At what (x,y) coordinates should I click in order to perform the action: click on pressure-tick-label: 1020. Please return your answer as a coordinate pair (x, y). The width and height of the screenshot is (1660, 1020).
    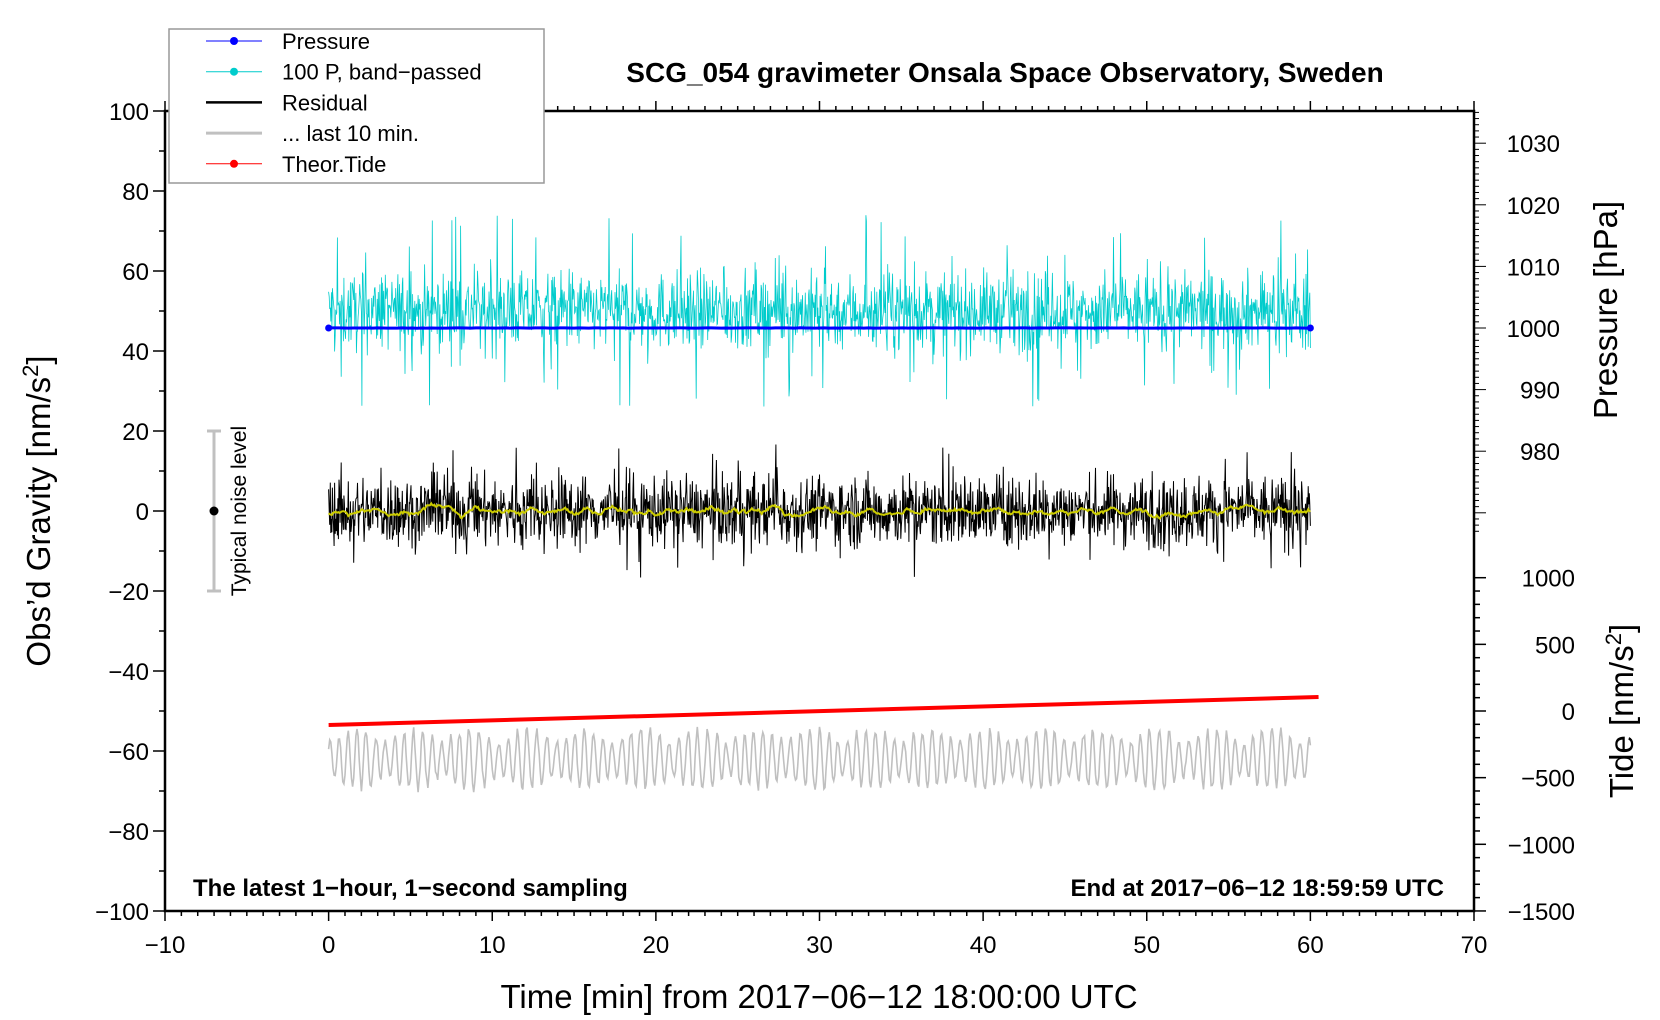
    Looking at the image, I should click on (1533, 206).